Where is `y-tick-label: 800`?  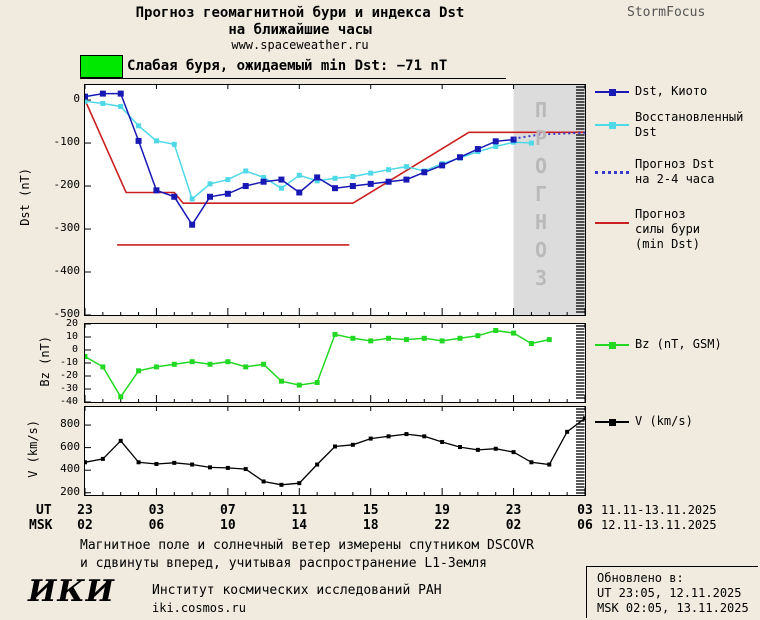
y-tick-label: 800 is located at coordinates (70, 424).